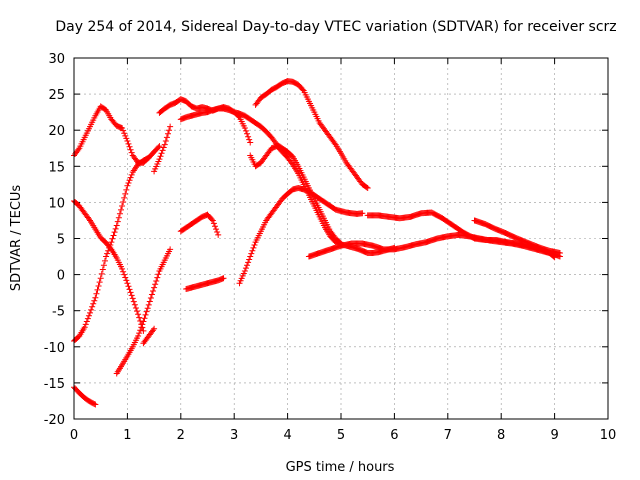  What do you see at coordinates (74, 435) in the screenshot?
I see `x-tick-label: 0` at bounding box center [74, 435].